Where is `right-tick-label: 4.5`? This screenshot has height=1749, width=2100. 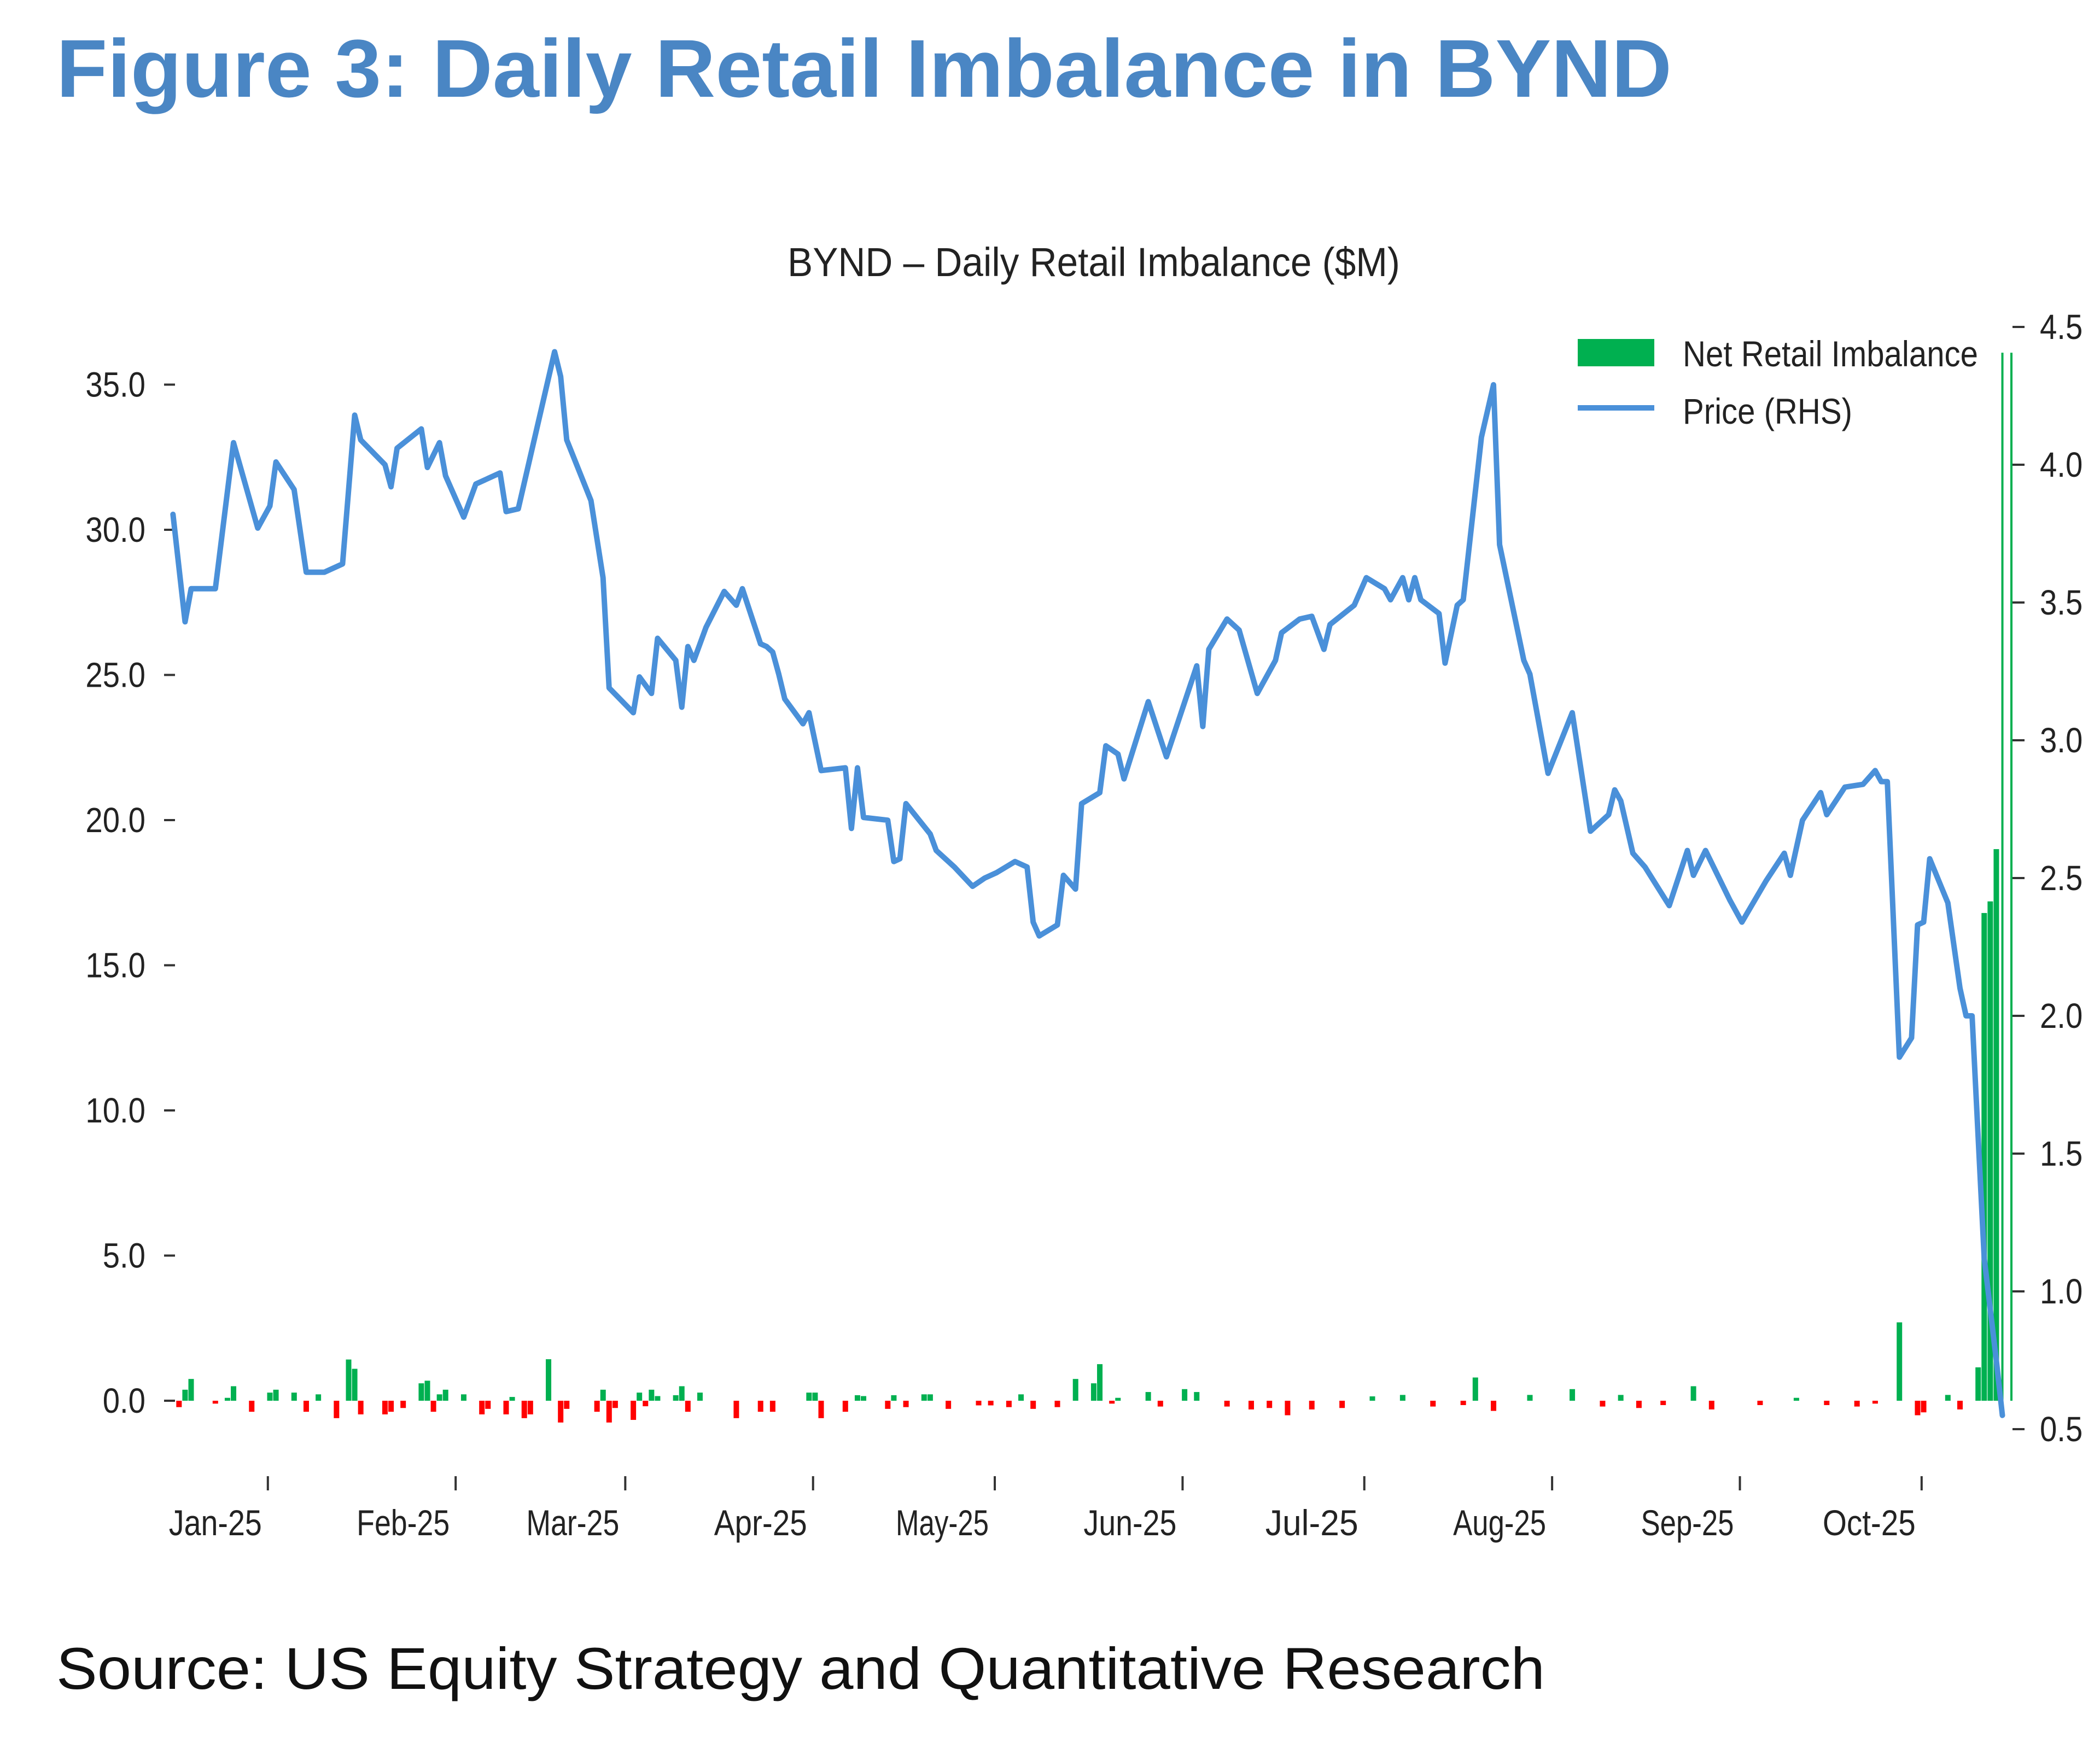 right-tick-label: 4.5 is located at coordinates (2061, 327).